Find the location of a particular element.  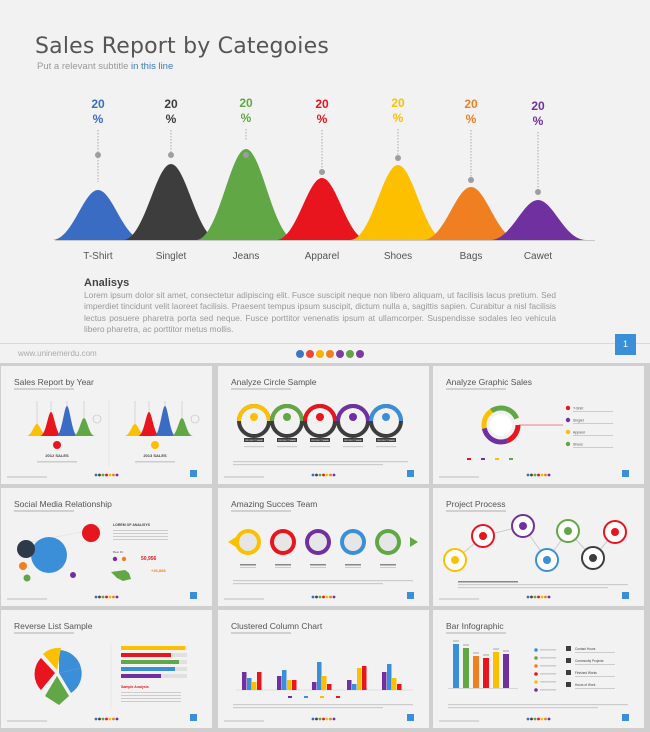

mini-ring is located at coordinates (195, 419).